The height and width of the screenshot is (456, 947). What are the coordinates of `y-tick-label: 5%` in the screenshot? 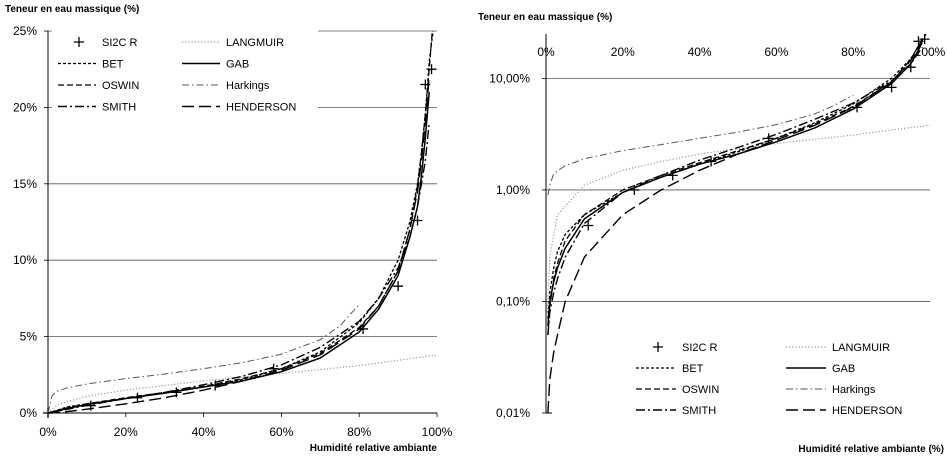 It's located at (29, 337).